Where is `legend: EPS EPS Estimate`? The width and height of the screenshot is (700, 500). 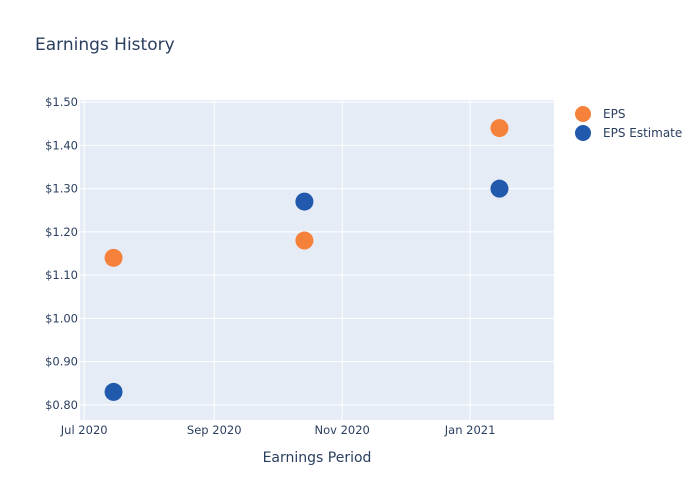
legend: EPS EPS Estimate is located at coordinates (628, 123).